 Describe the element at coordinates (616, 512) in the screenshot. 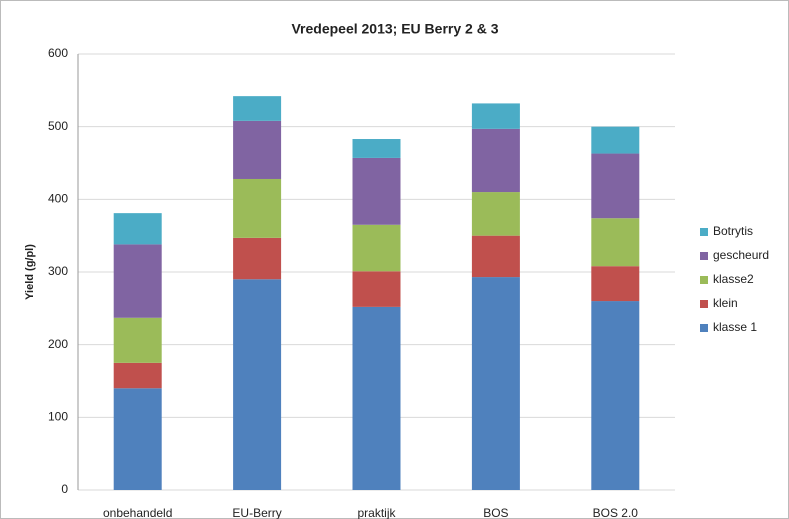

I see `x-tick-label: BOS 2.0` at that location.